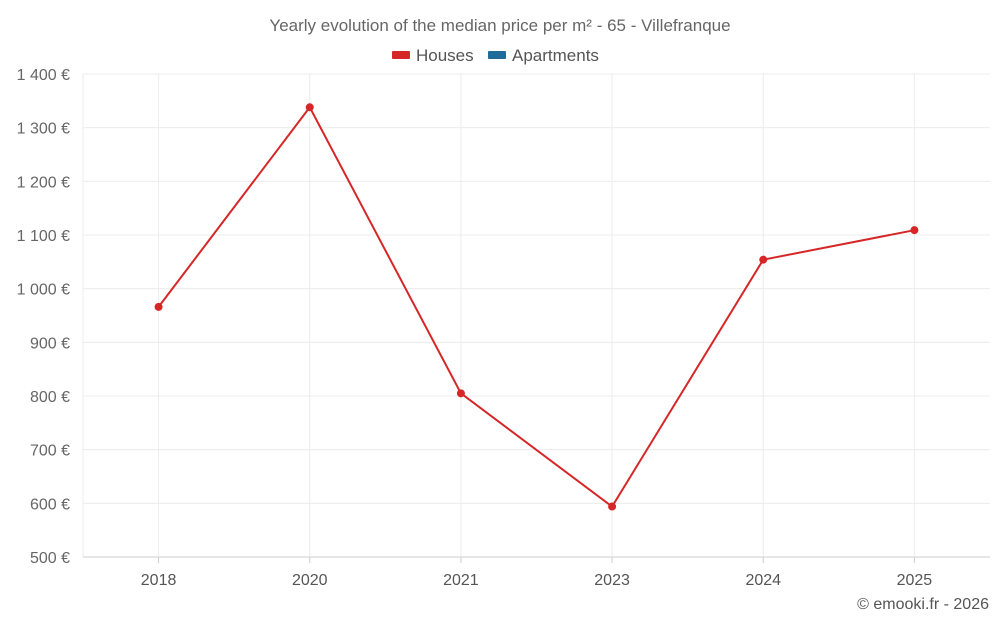 This screenshot has height=625, width=1000. I want to click on legend-swatch-houses, so click(401, 55).